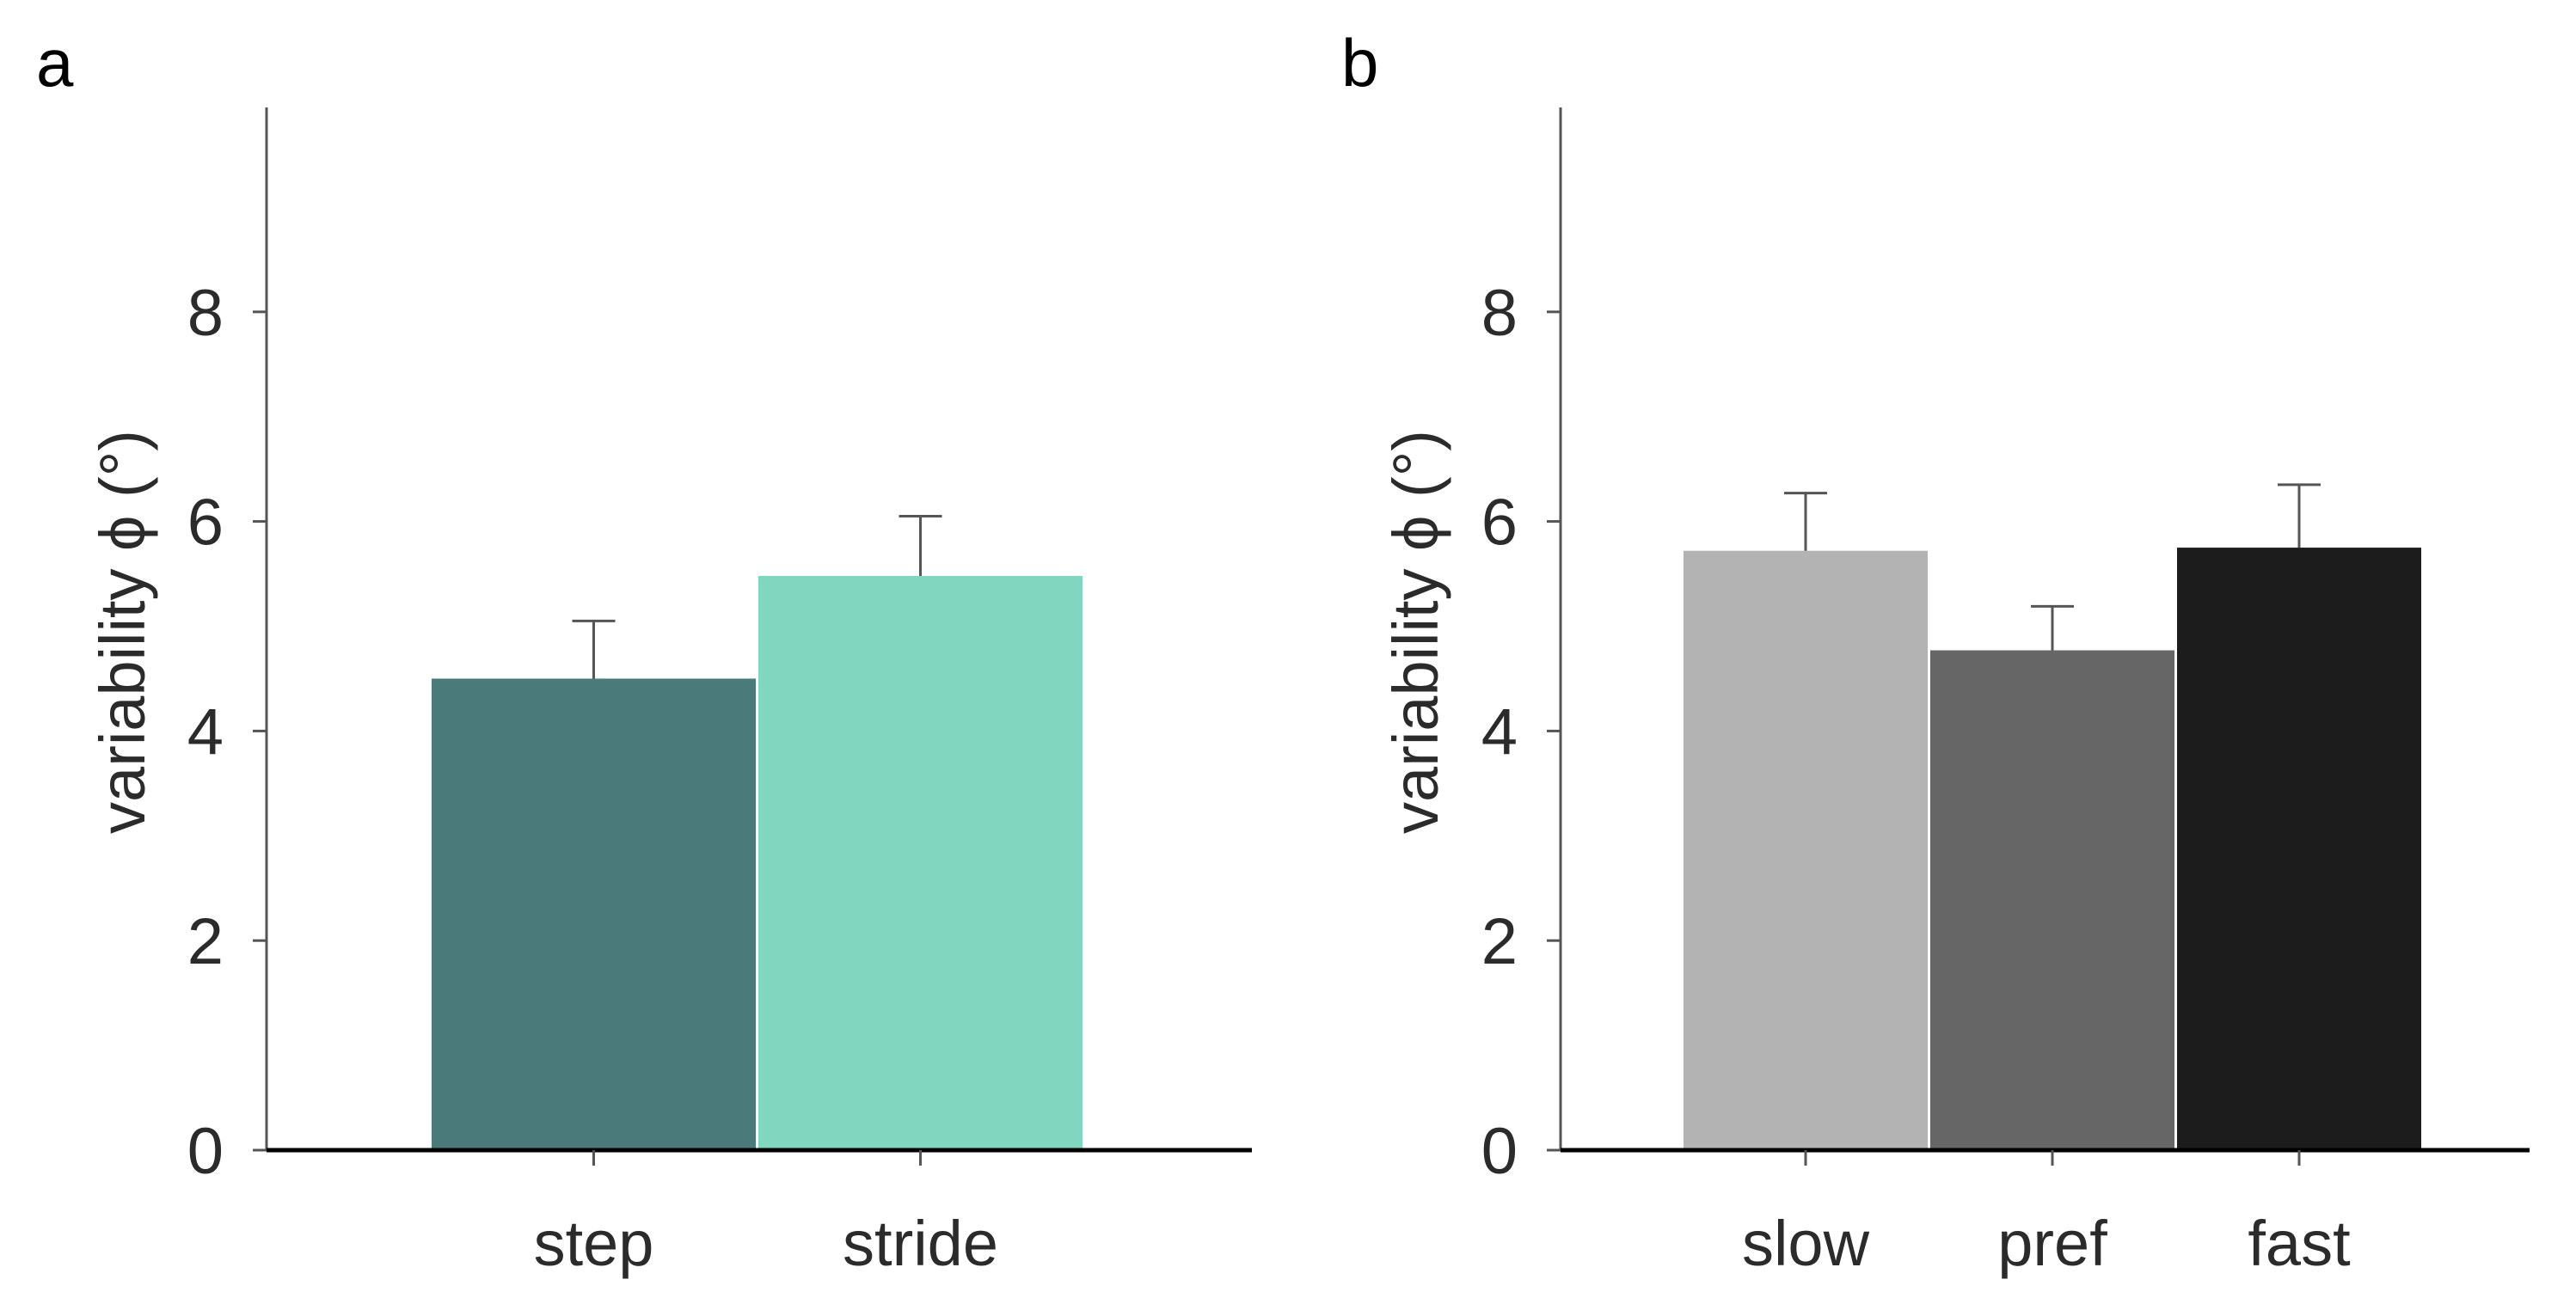 This screenshot has width=2576, height=1298. I want to click on panel-a-x-tick-label-stride: stride, so click(920, 1243).